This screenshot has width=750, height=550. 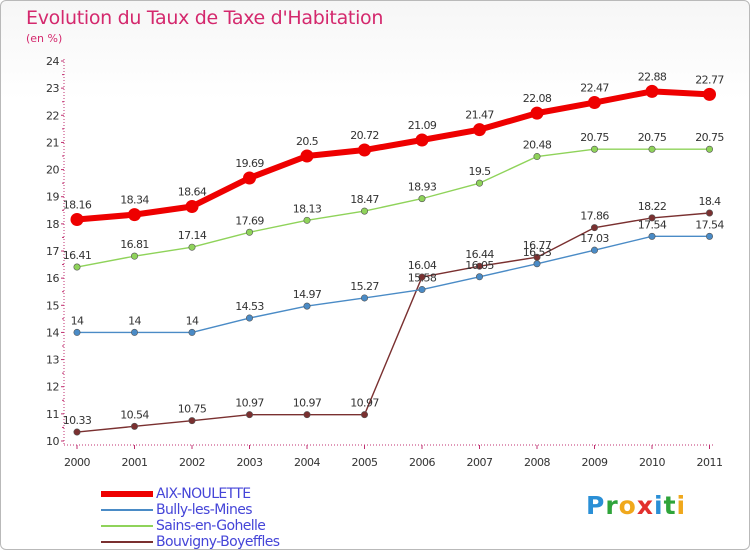 I want to click on y-tick-label: 15, so click(x=52, y=305).